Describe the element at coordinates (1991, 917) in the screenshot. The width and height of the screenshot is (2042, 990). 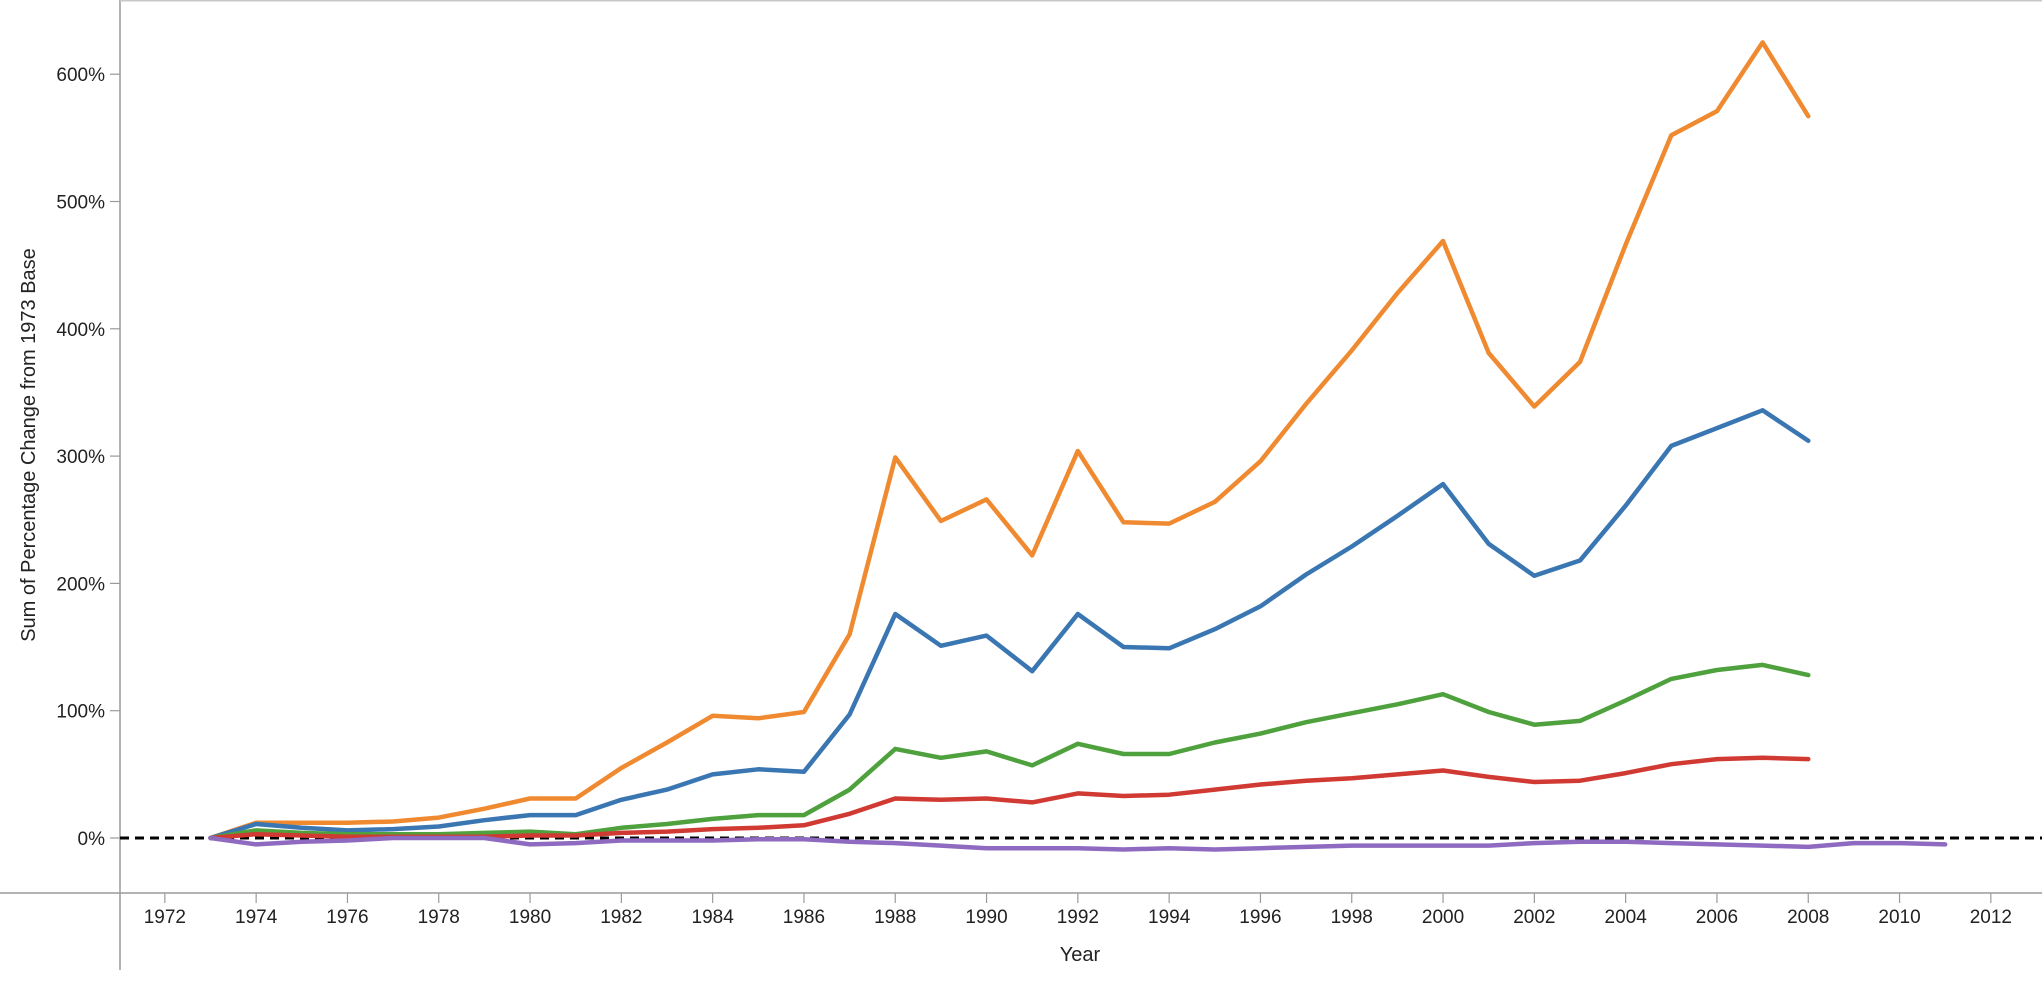
I see `x-tick-label: 2012` at that location.